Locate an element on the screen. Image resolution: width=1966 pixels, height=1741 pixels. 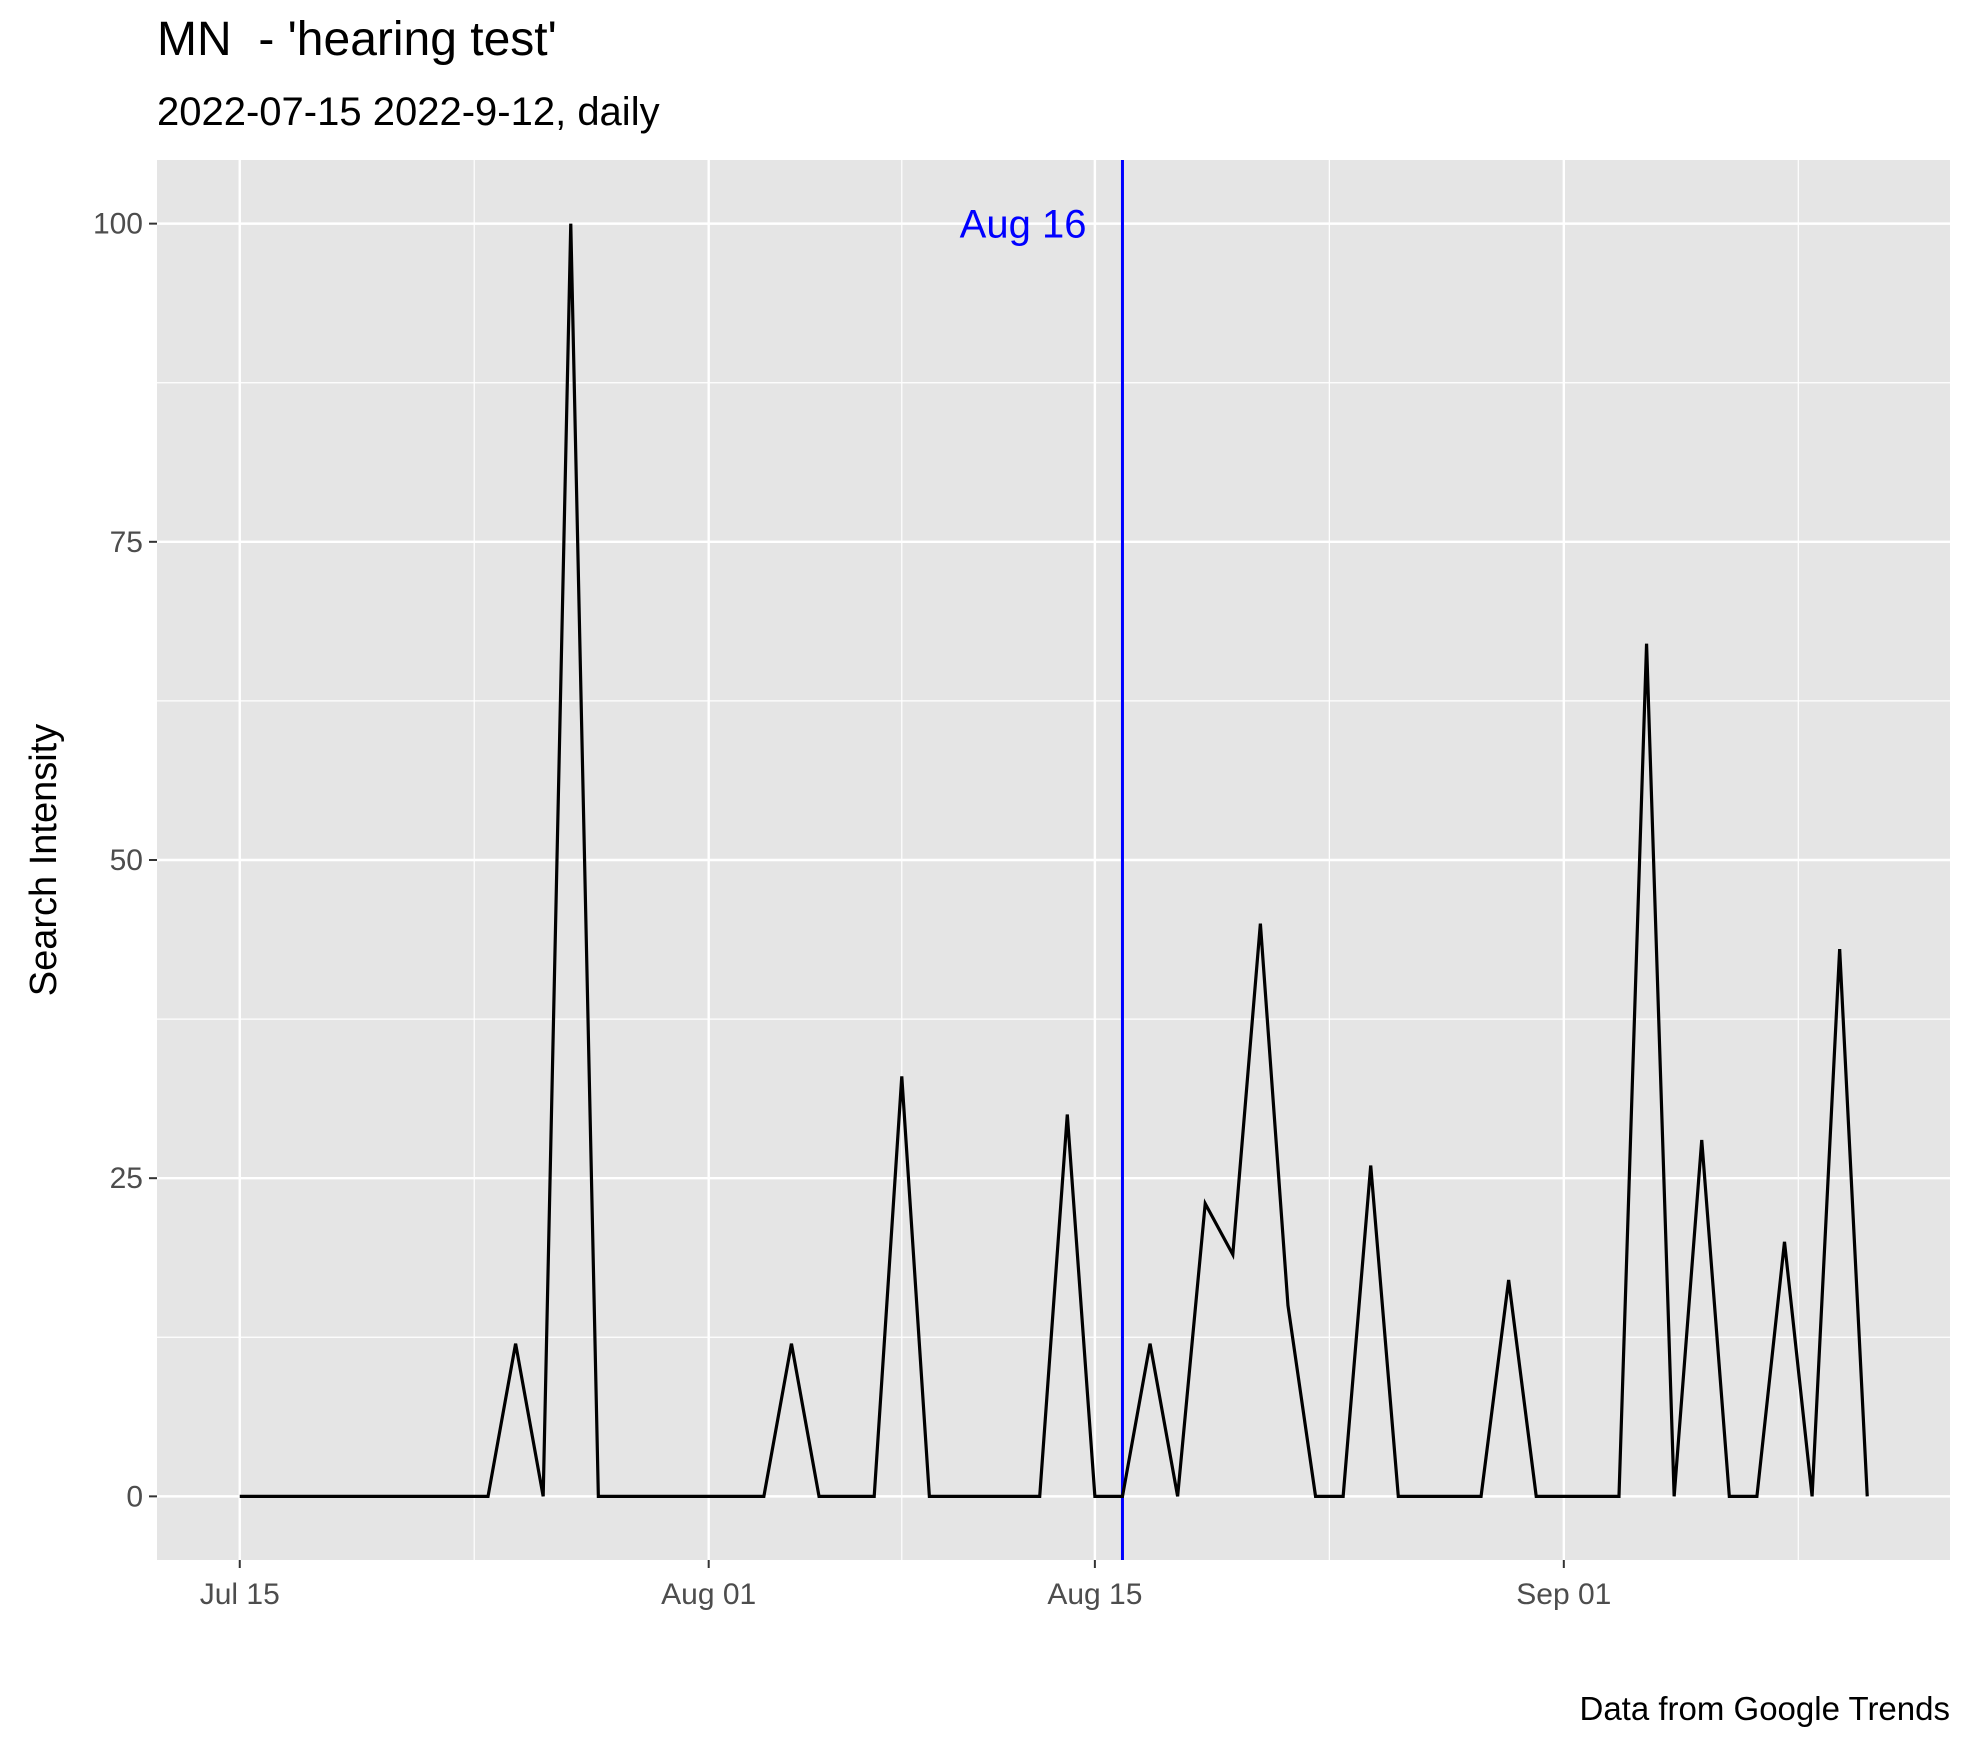
vline-label: Aug 16 is located at coordinates (1023, 225).